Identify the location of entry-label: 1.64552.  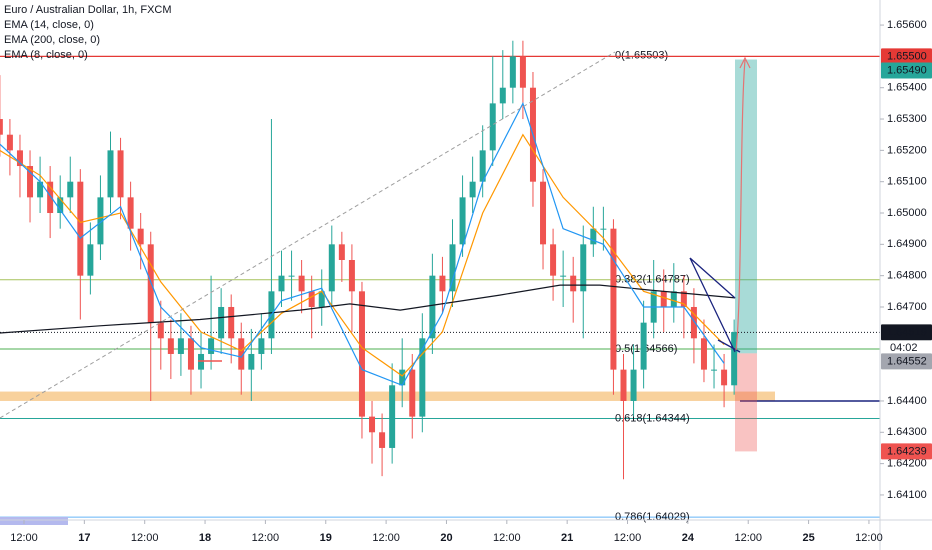
(907, 361).